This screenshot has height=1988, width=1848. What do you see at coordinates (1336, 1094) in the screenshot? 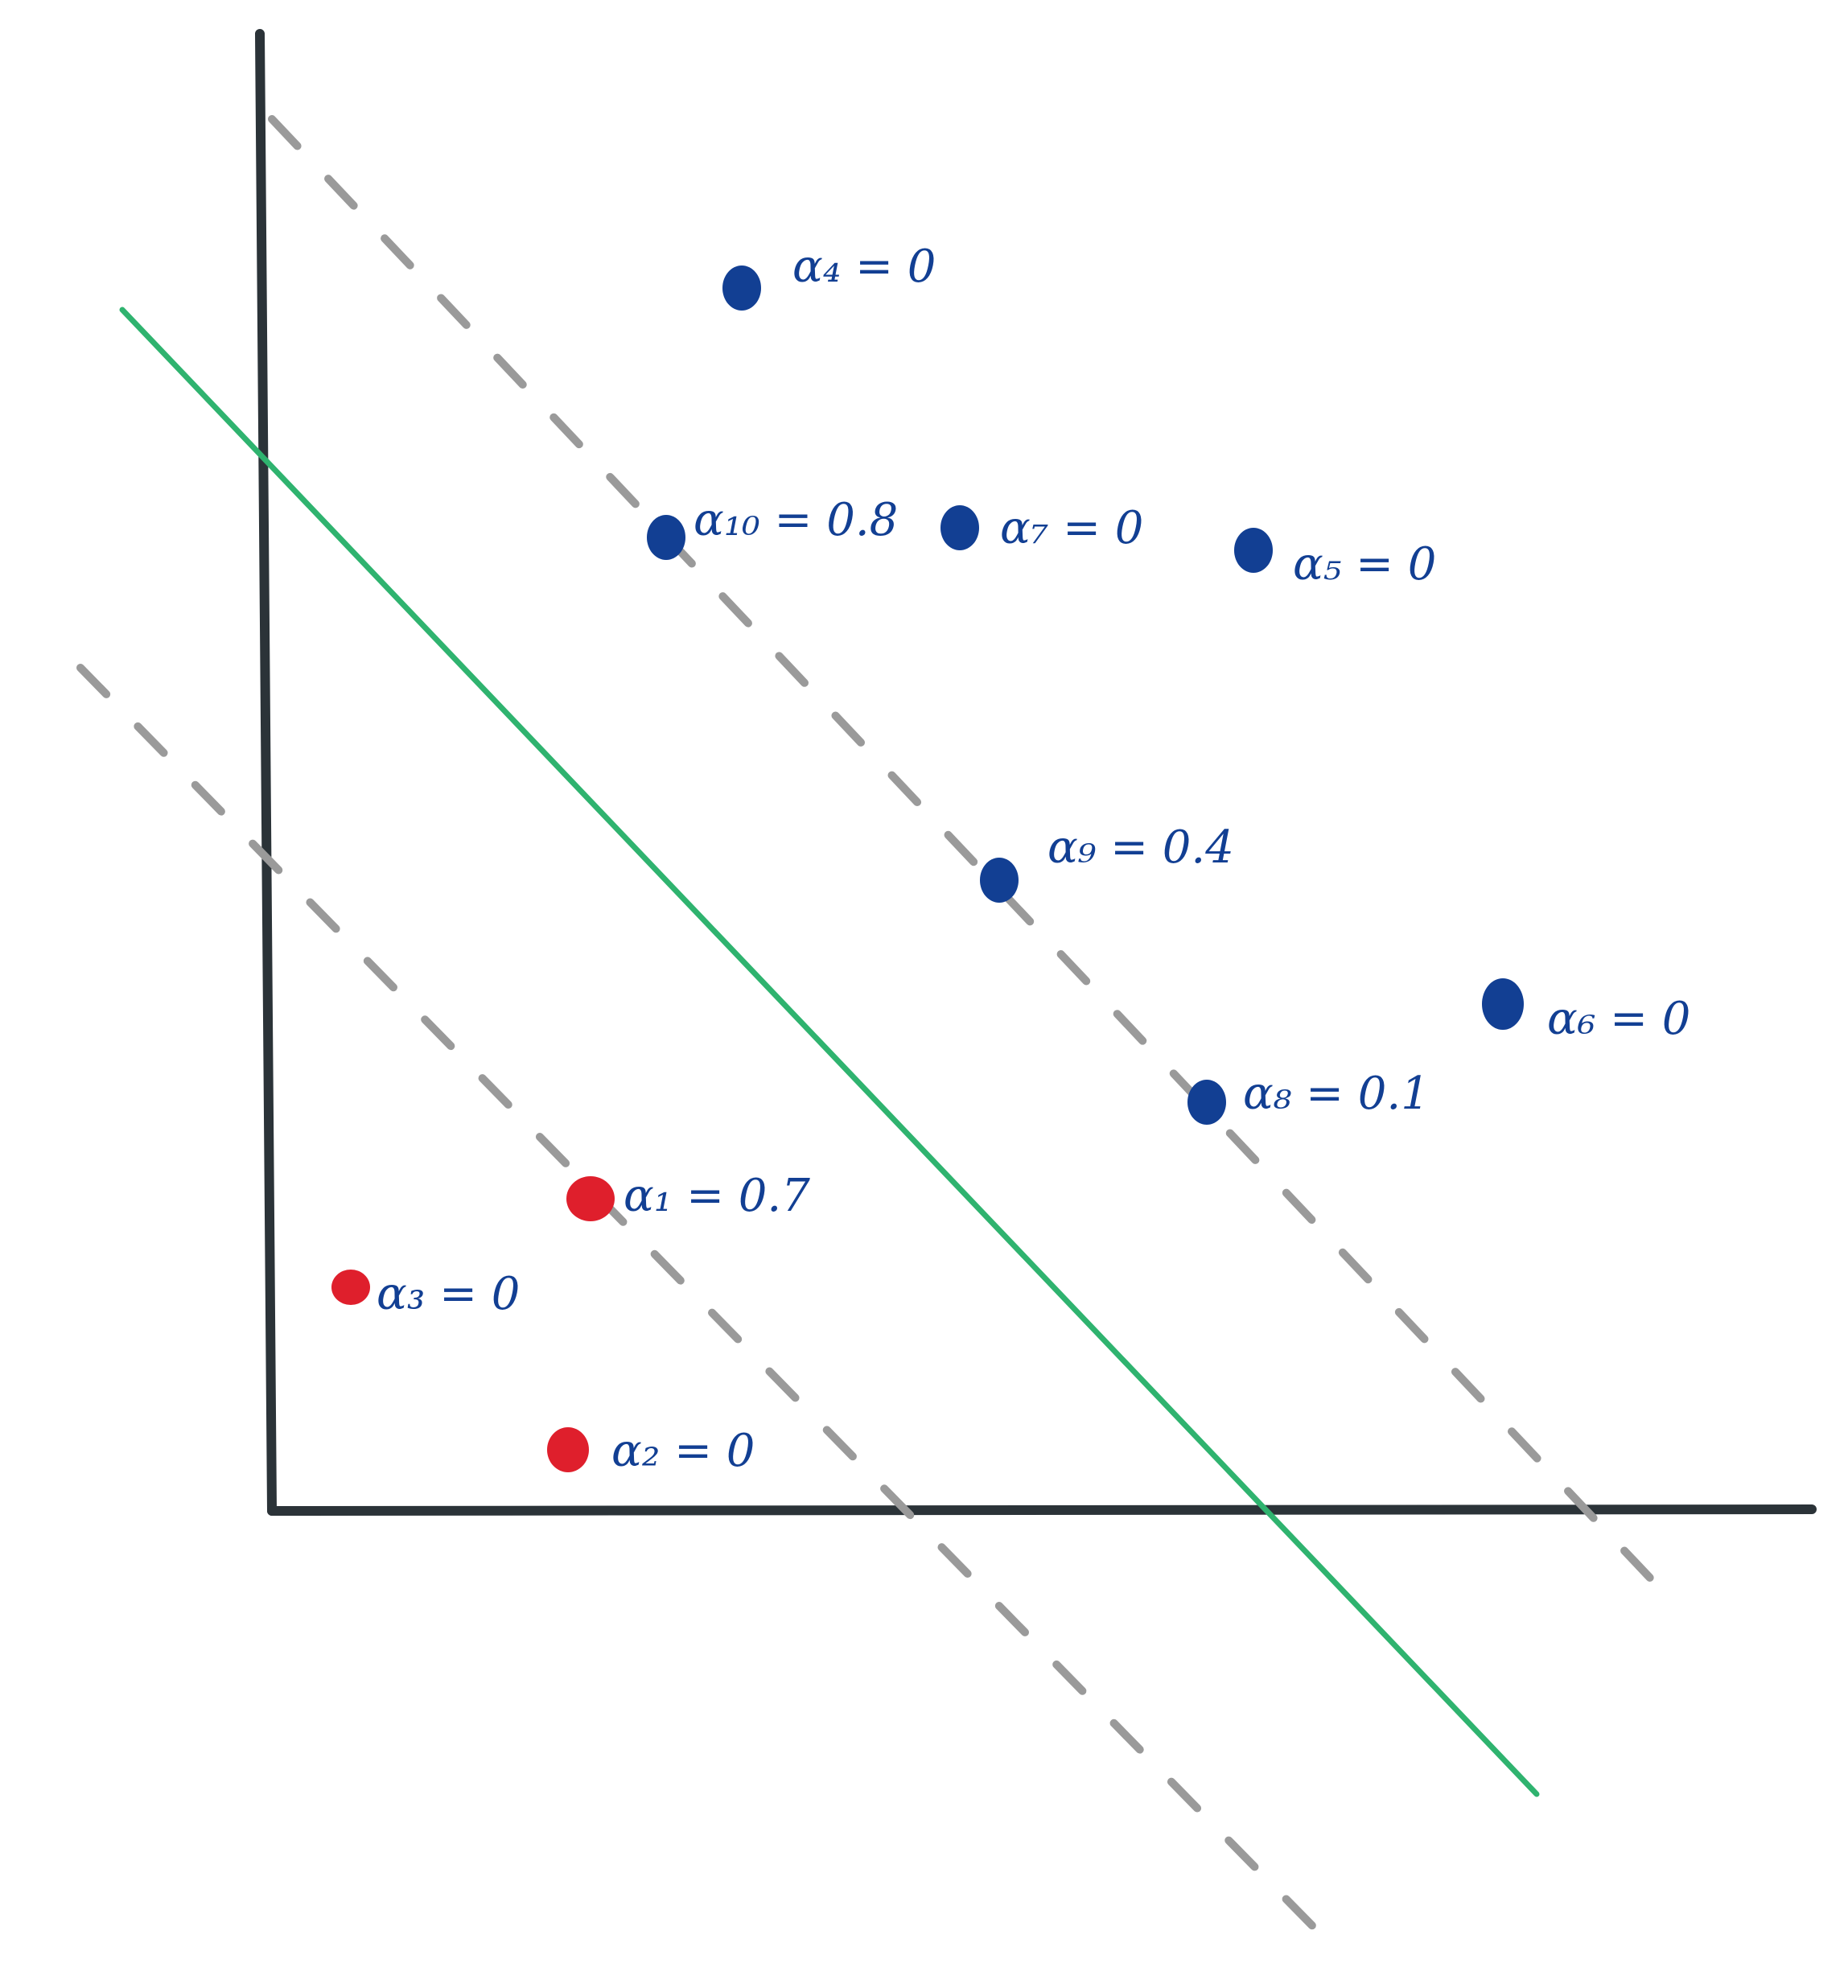
I see `label-alpha-8: α₈ = 0.1` at bounding box center [1336, 1094].